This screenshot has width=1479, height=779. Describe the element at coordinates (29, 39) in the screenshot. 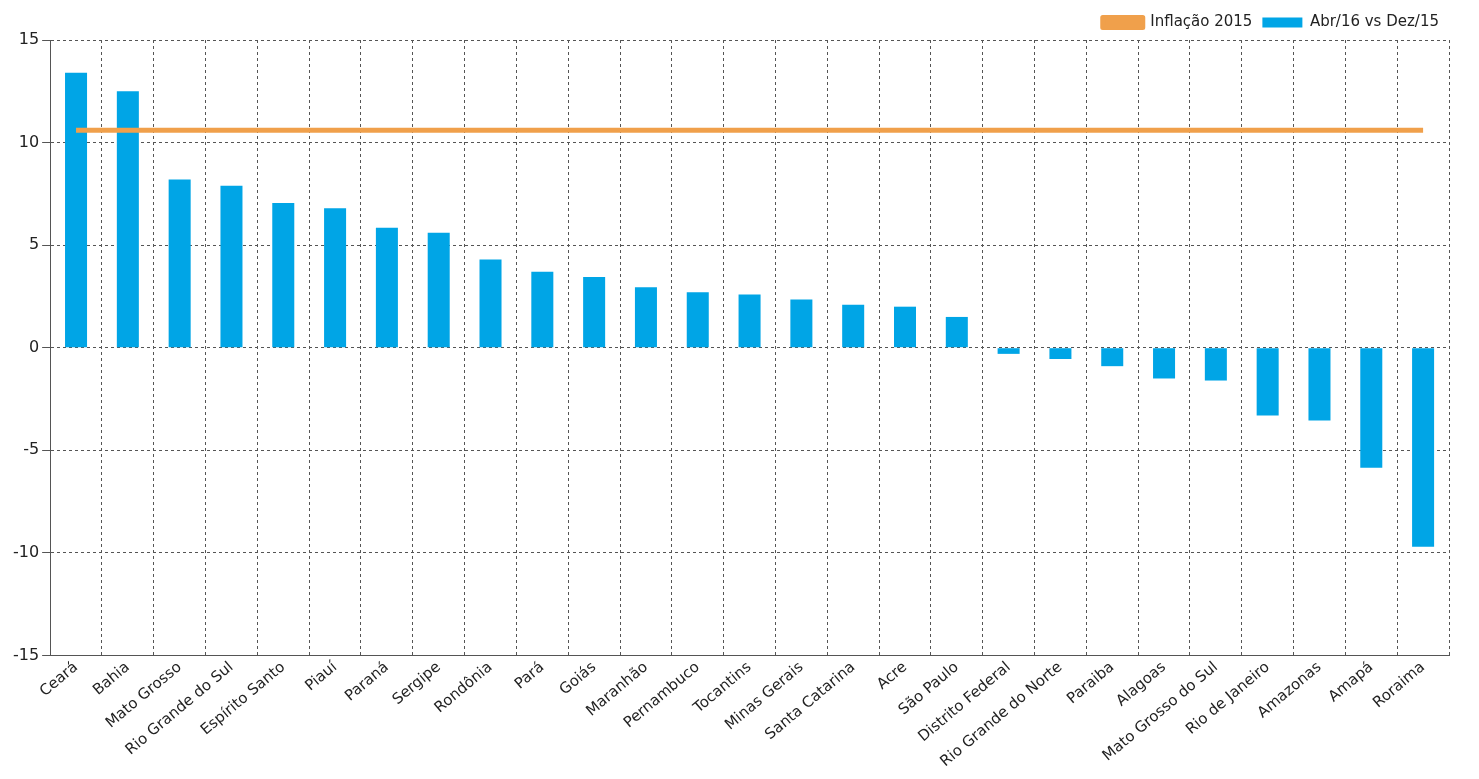

I see `y-tick-label: 15` at that location.